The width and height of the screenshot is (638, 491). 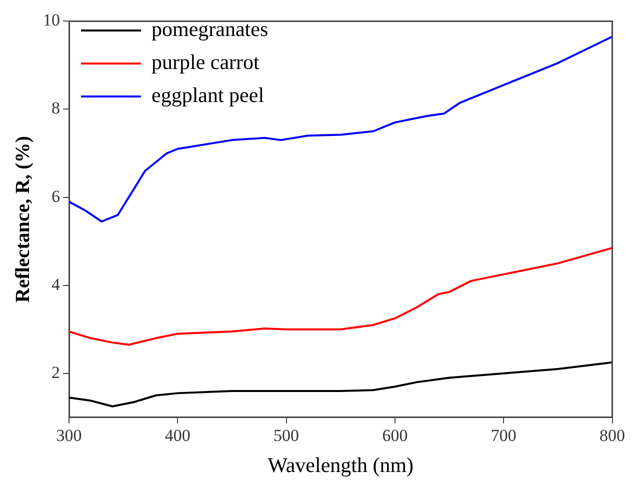 I want to click on y-axis-title: Reflectance, R, (%), so click(x=23, y=219).